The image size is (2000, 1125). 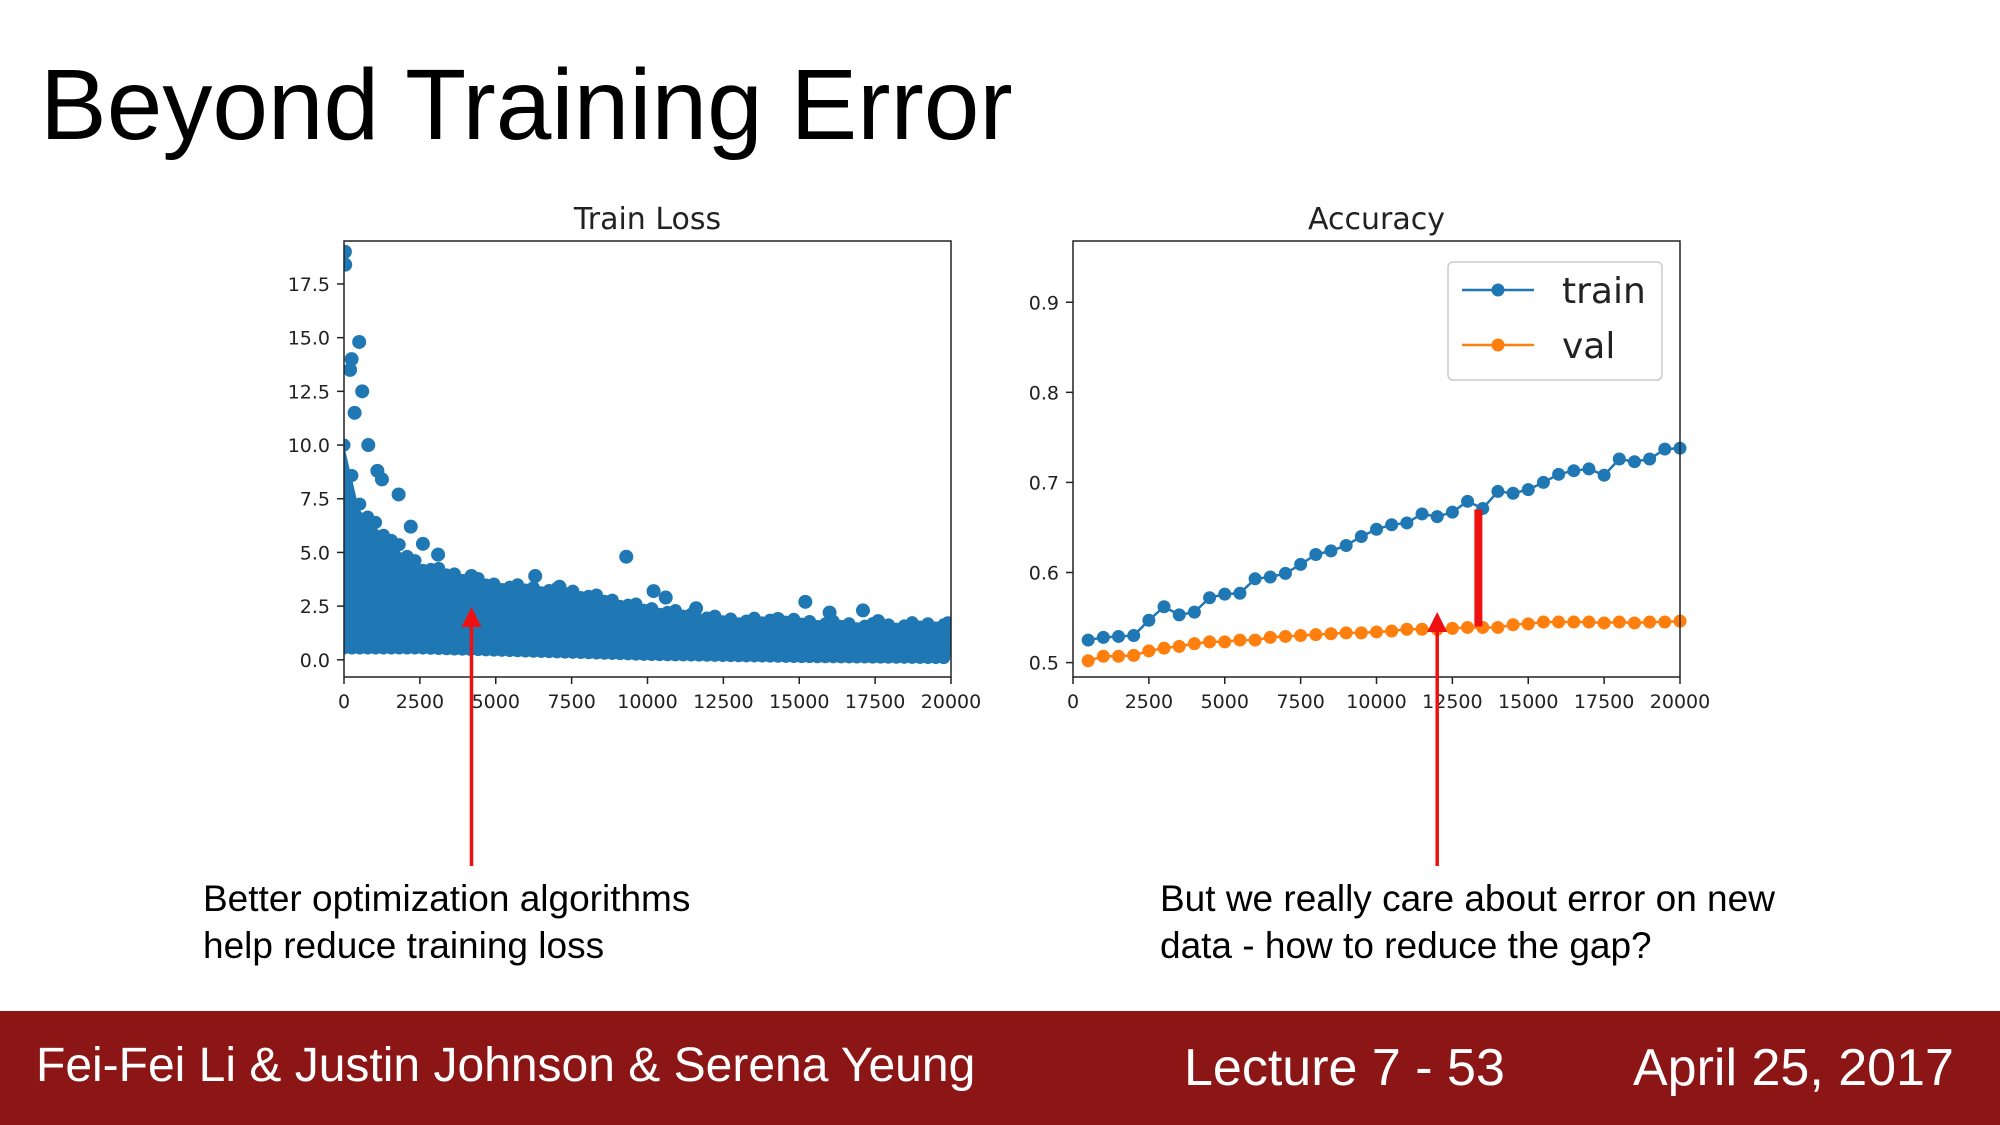 What do you see at coordinates (1604, 291) in the screenshot?
I see `accuracy-legend-label-train: train` at bounding box center [1604, 291].